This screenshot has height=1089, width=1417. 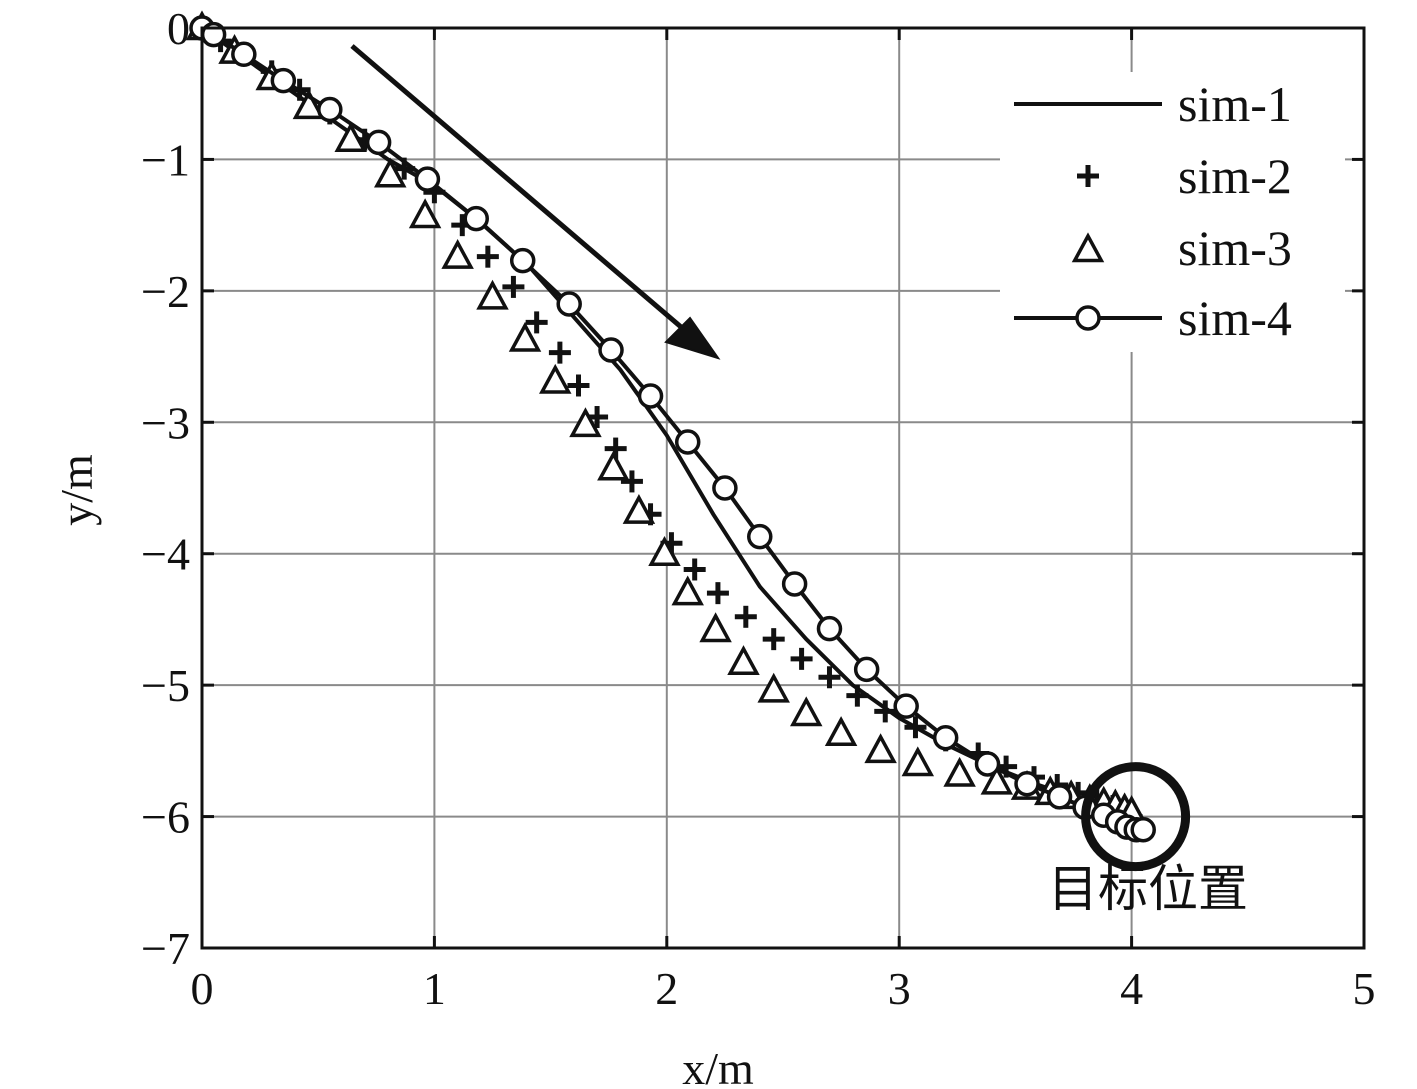 I want to click on x-tick-label: 5, so click(x=1364, y=988).